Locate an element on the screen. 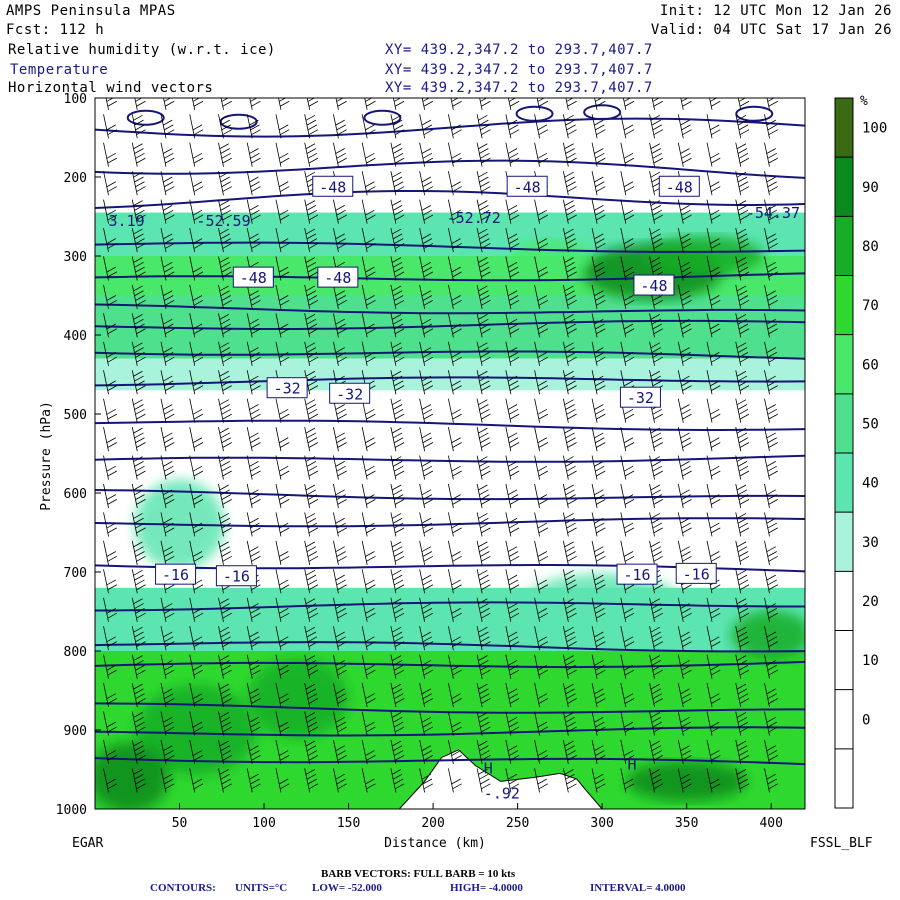 This screenshot has height=900, width=900. extreme-label: -54.37 is located at coordinates (773, 213).